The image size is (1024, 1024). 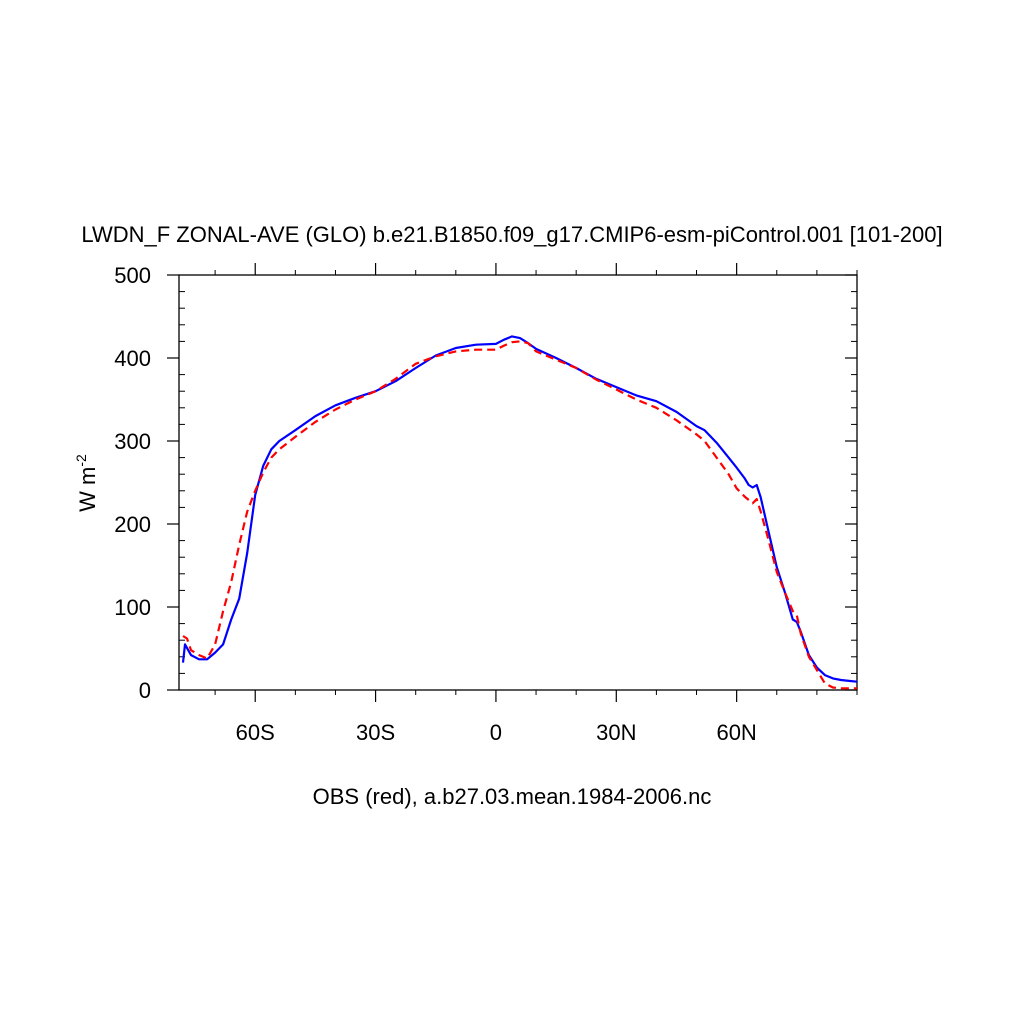 What do you see at coordinates (132, 275) in the screenshot?
I see `y-tick-label: 500` at bounding box center [132, 275].